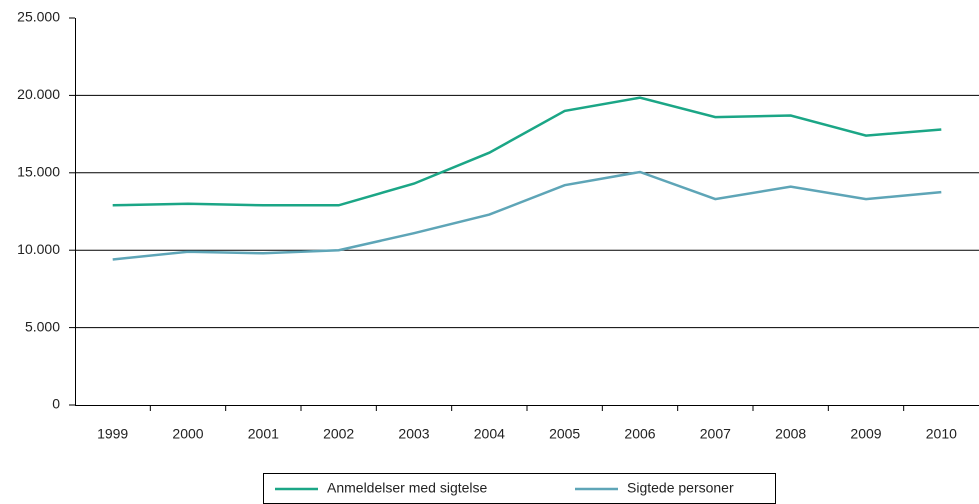  Describe the element at coordinates (790, 434) in the screenshot. I see `x-tick-label: 2008` at that location.